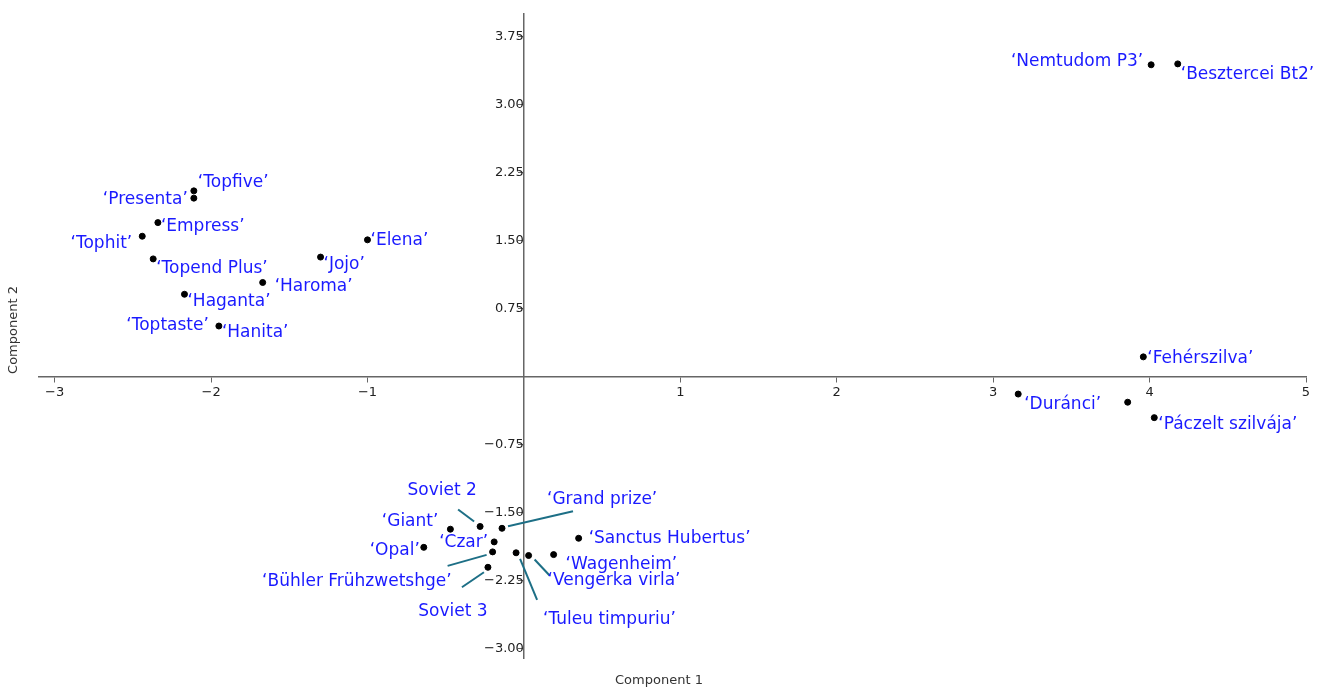  What do you see at coordinates (509, 308) in the screenshot?
I see `y-tick-label: 0.75` at bounding box center [509, 308].